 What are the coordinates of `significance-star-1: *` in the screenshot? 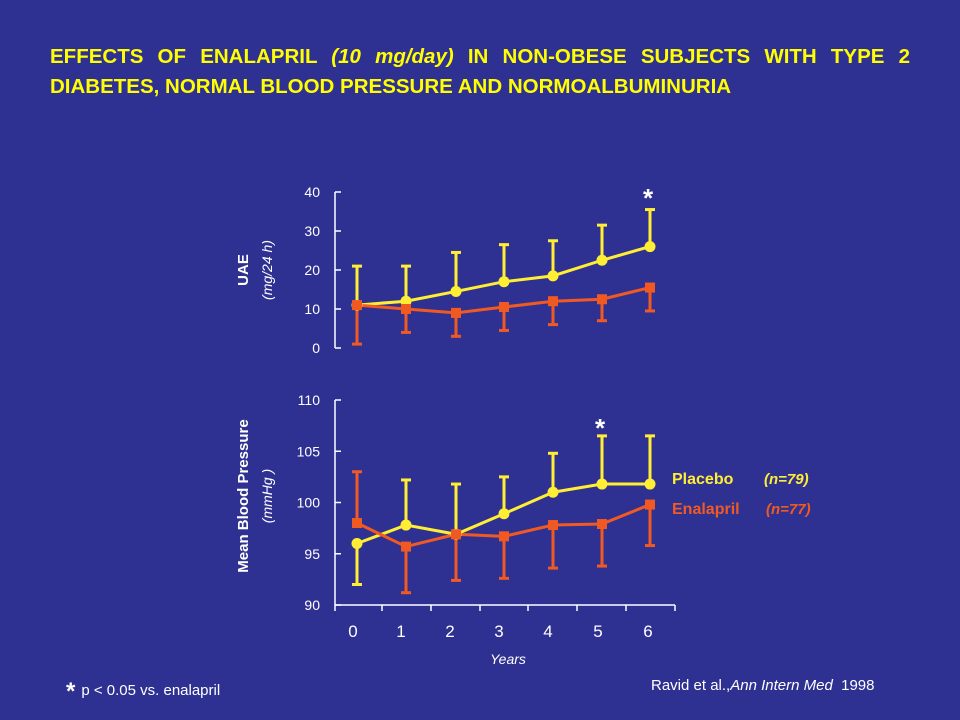 It's located at (600, 428).